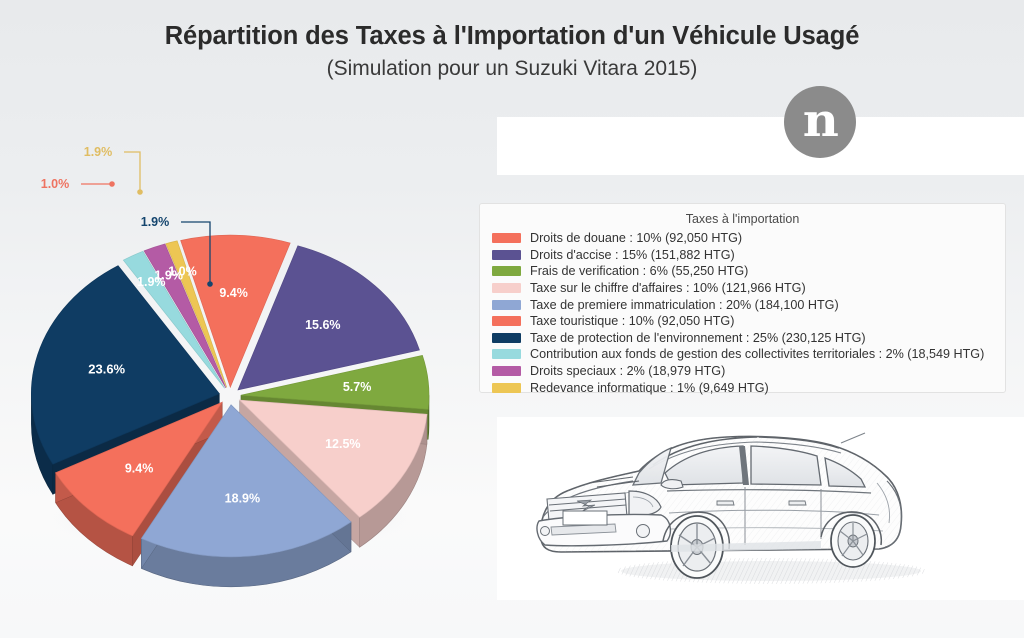 This screenshot has height=638, width=1024. Describe the element at coordinates (357, 387) in the screenshot. I see `pie-slice-percent-label: 5.7%` at that location.